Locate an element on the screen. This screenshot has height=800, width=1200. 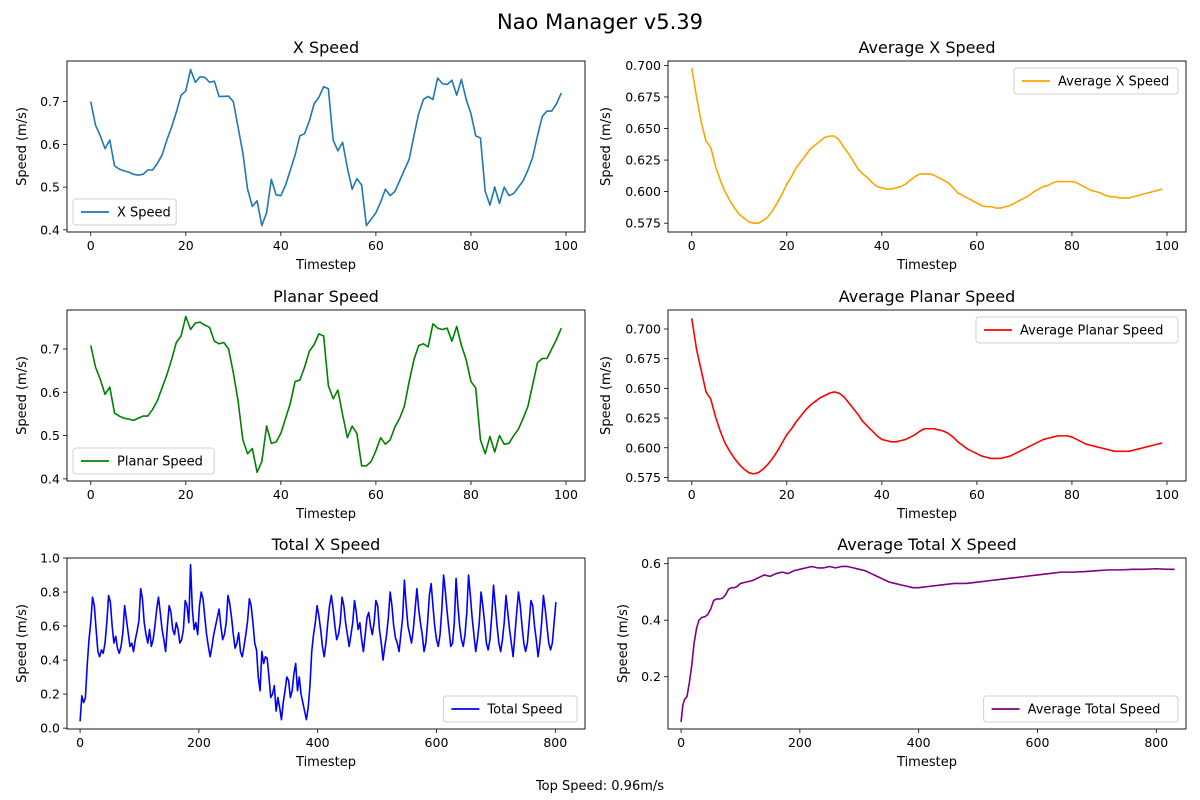
legend: X Speed is located at coordinates (124, 212).